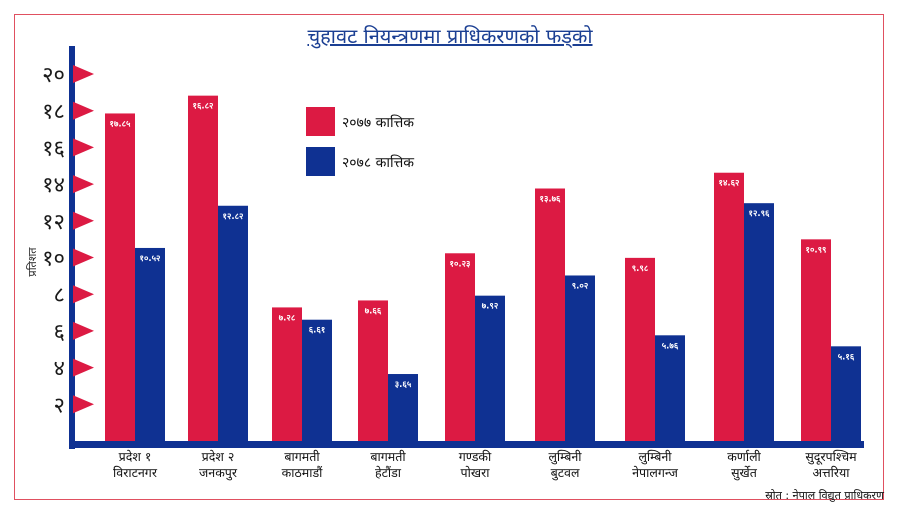  I want to click on legend-label: २०७८ कात्तिक, so click(378, 162).